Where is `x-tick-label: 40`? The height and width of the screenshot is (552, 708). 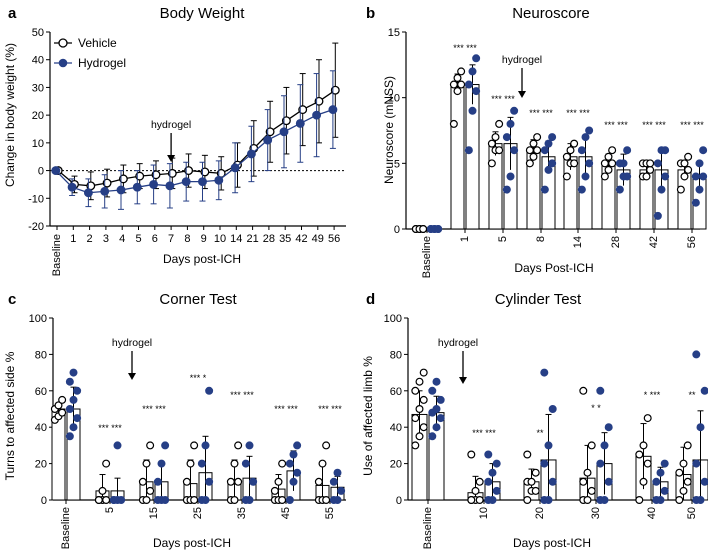 x-tick-label: 40 is located at coordinates (652, 513).